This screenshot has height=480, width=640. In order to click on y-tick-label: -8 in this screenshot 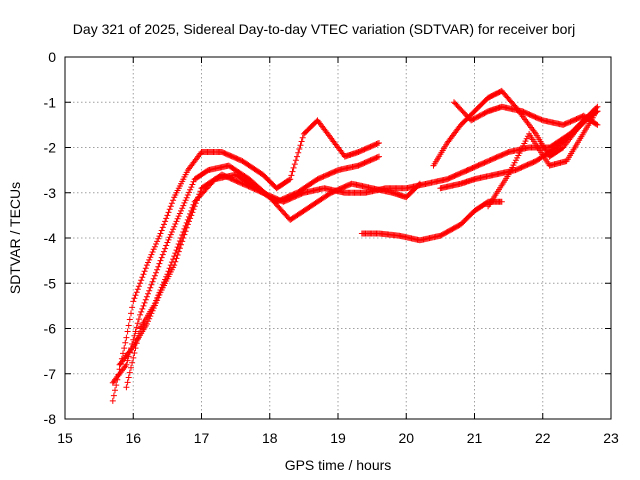, I will do `click(50, 419)`.